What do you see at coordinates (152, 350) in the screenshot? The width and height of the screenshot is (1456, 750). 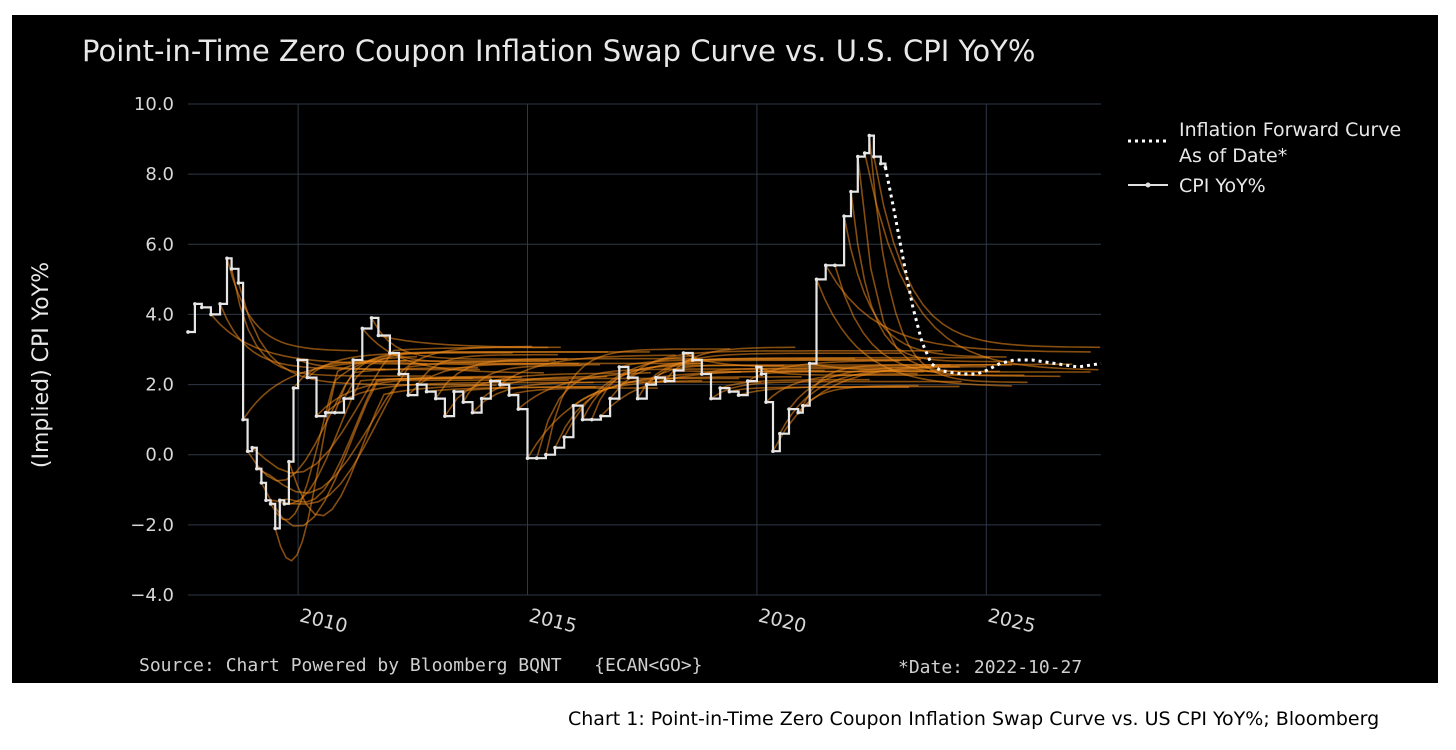 I see `y-tick-labels: 10.0 8.0 6.0 4.0 2.0 0.0 −2.0 −4.0` at bounding box center [152, 350].